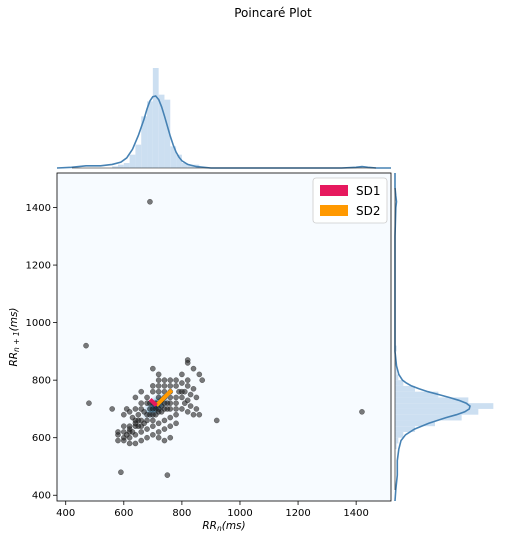 The width and height of the screenshot is (510, 541). I want to click on top-kde-line, so click(223, 132).